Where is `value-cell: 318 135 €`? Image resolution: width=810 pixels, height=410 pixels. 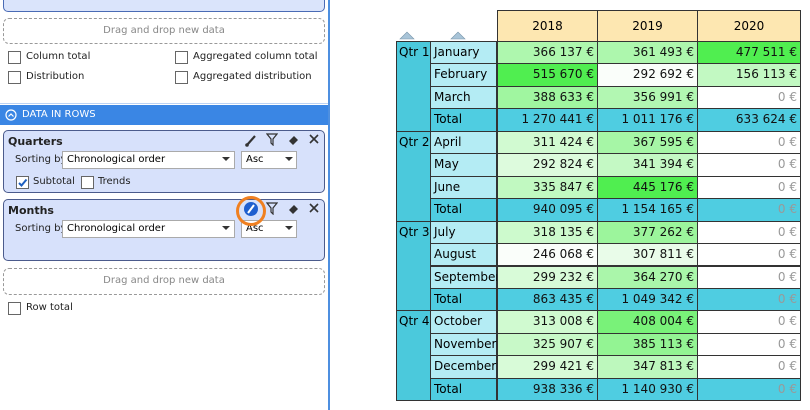 value-cell: 318 135 € is located at coordinates (547, 232).